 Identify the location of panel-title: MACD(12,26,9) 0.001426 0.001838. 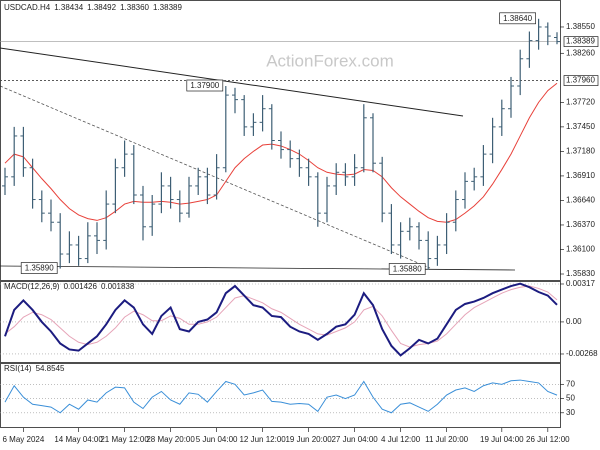
(69, 286).